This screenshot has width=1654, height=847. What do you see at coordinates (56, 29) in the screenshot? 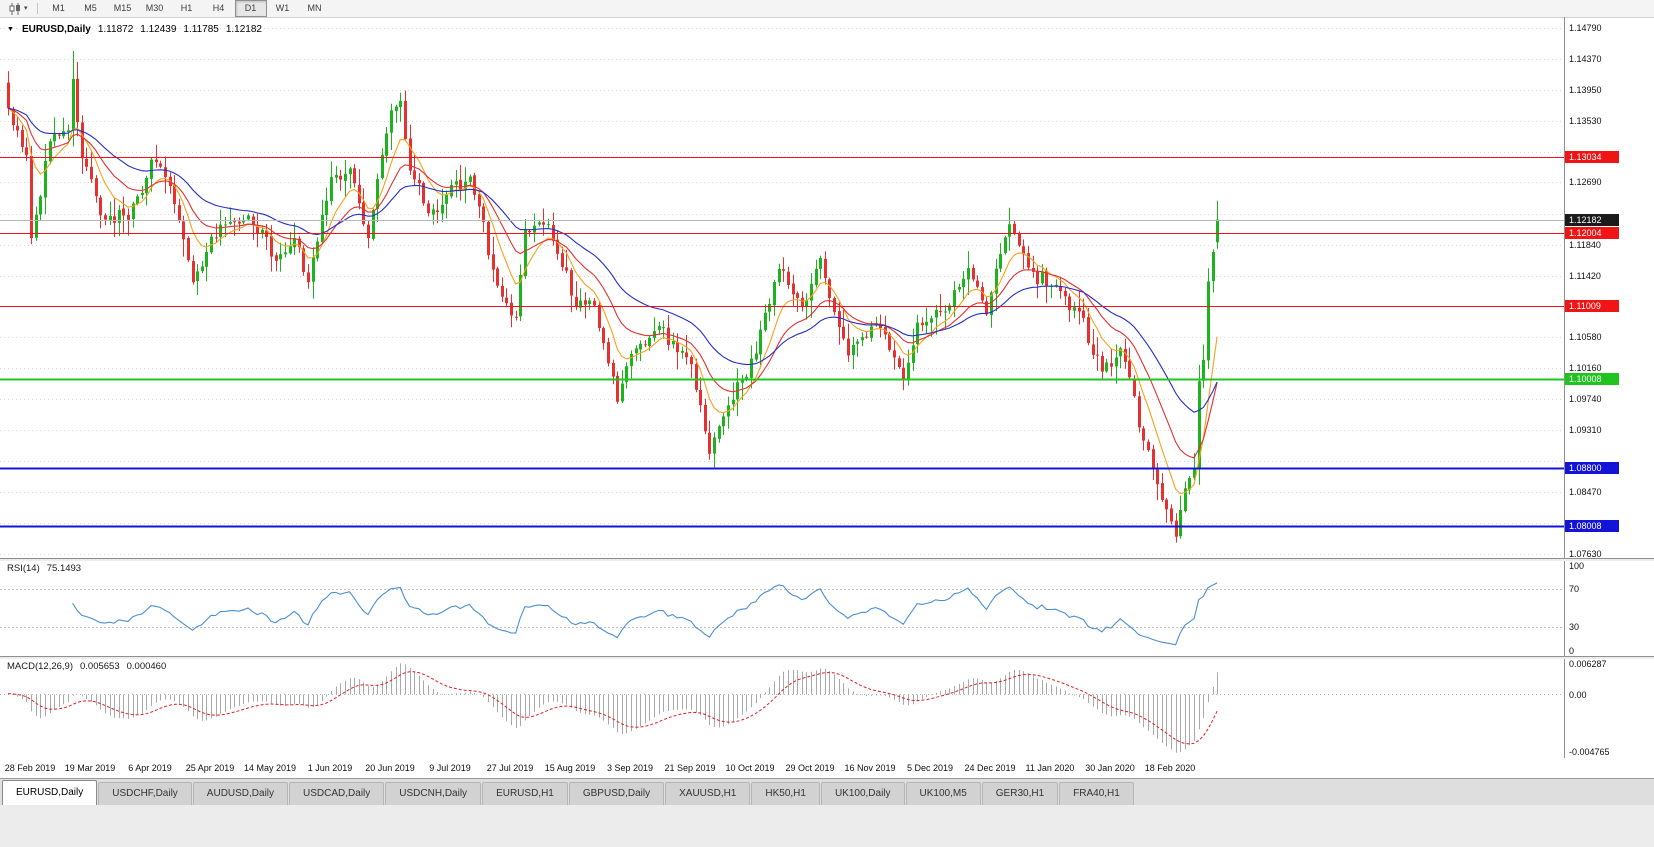
I see `symbol-period-label: EURUSD,Daily` at bounding box center [56, 29].